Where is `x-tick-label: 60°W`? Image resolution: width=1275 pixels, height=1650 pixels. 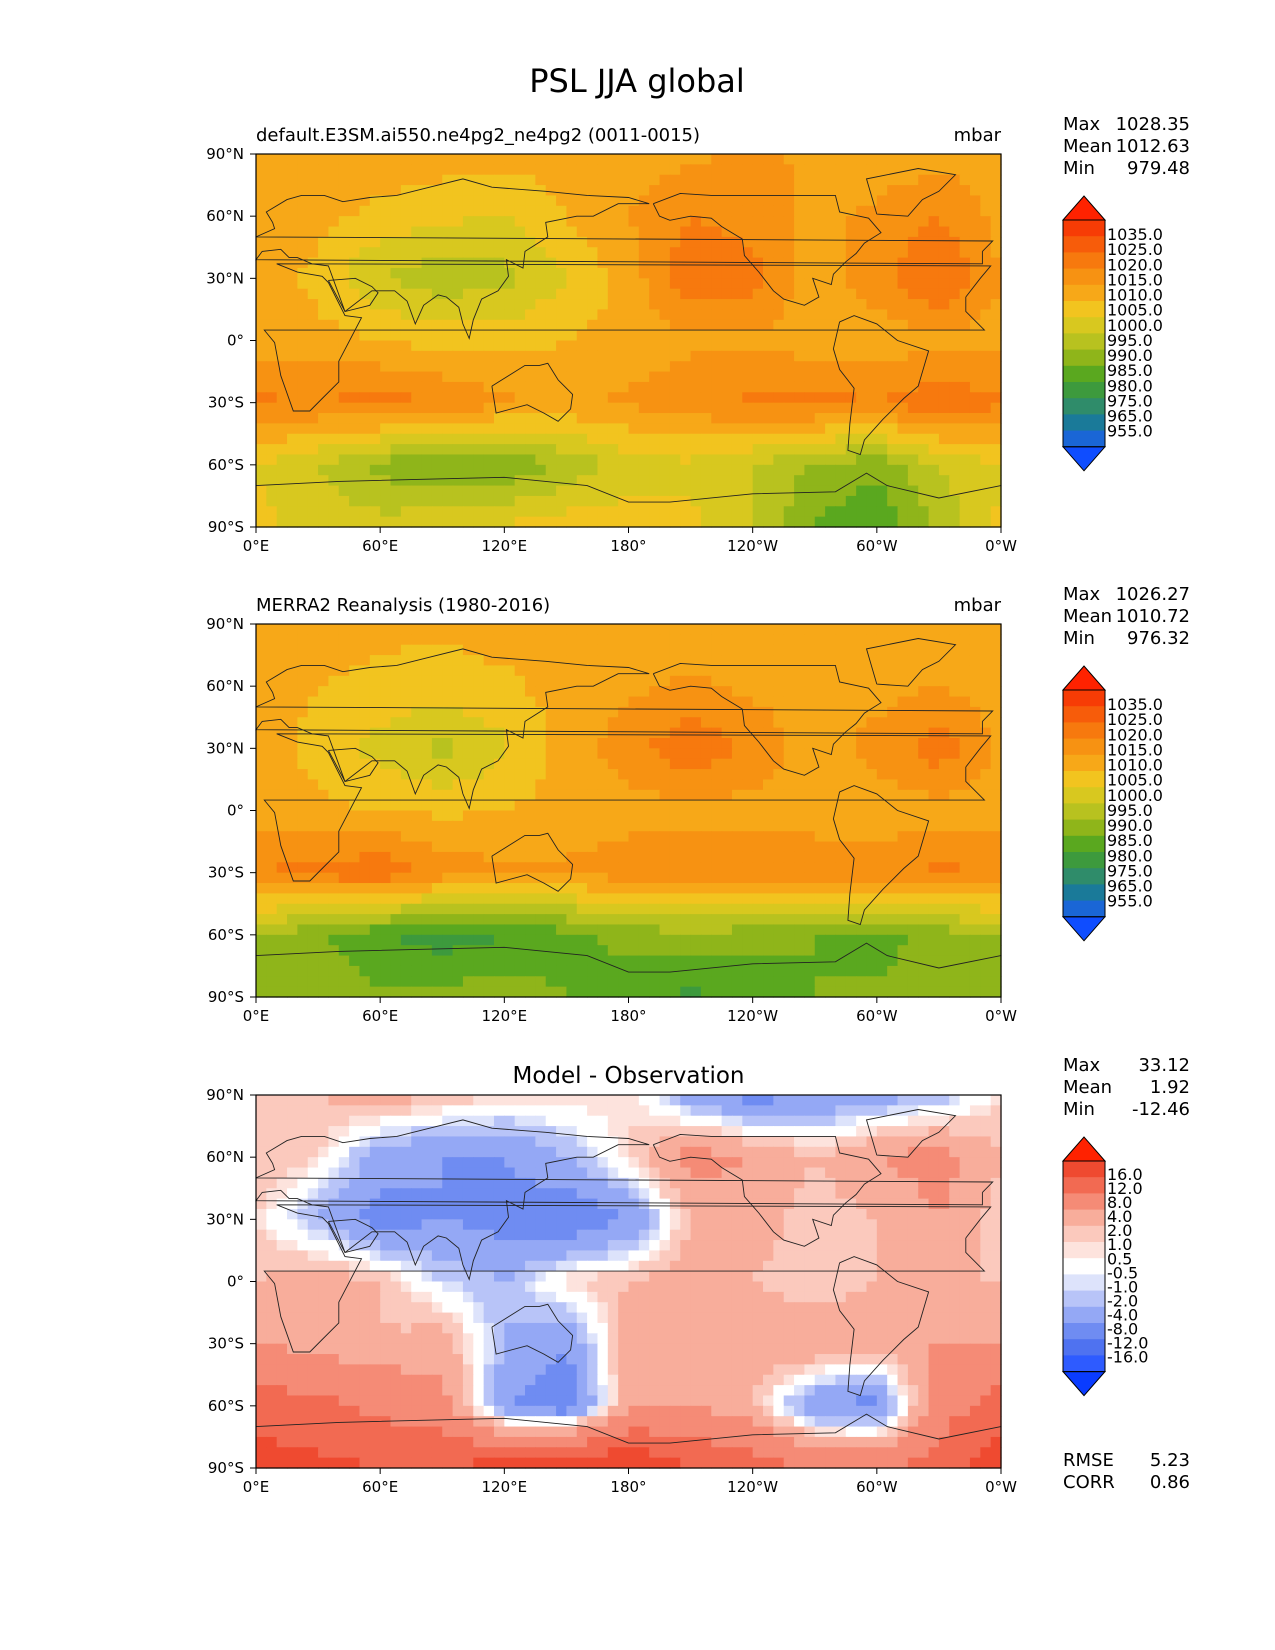 x-tick-label: 60°W is located at coordinates (877, 546).